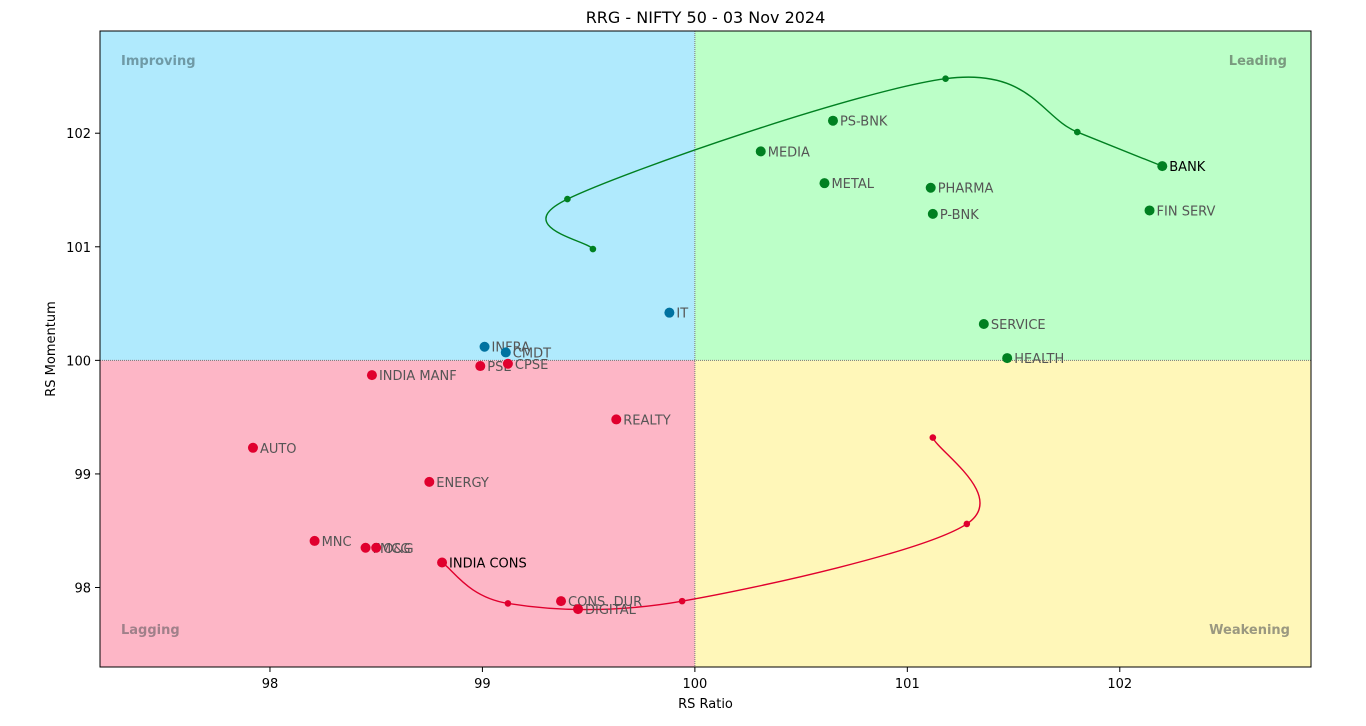 The width and height of the screenshot is (1366, 726). I want to click on point-cmdt, so click(505, 352).